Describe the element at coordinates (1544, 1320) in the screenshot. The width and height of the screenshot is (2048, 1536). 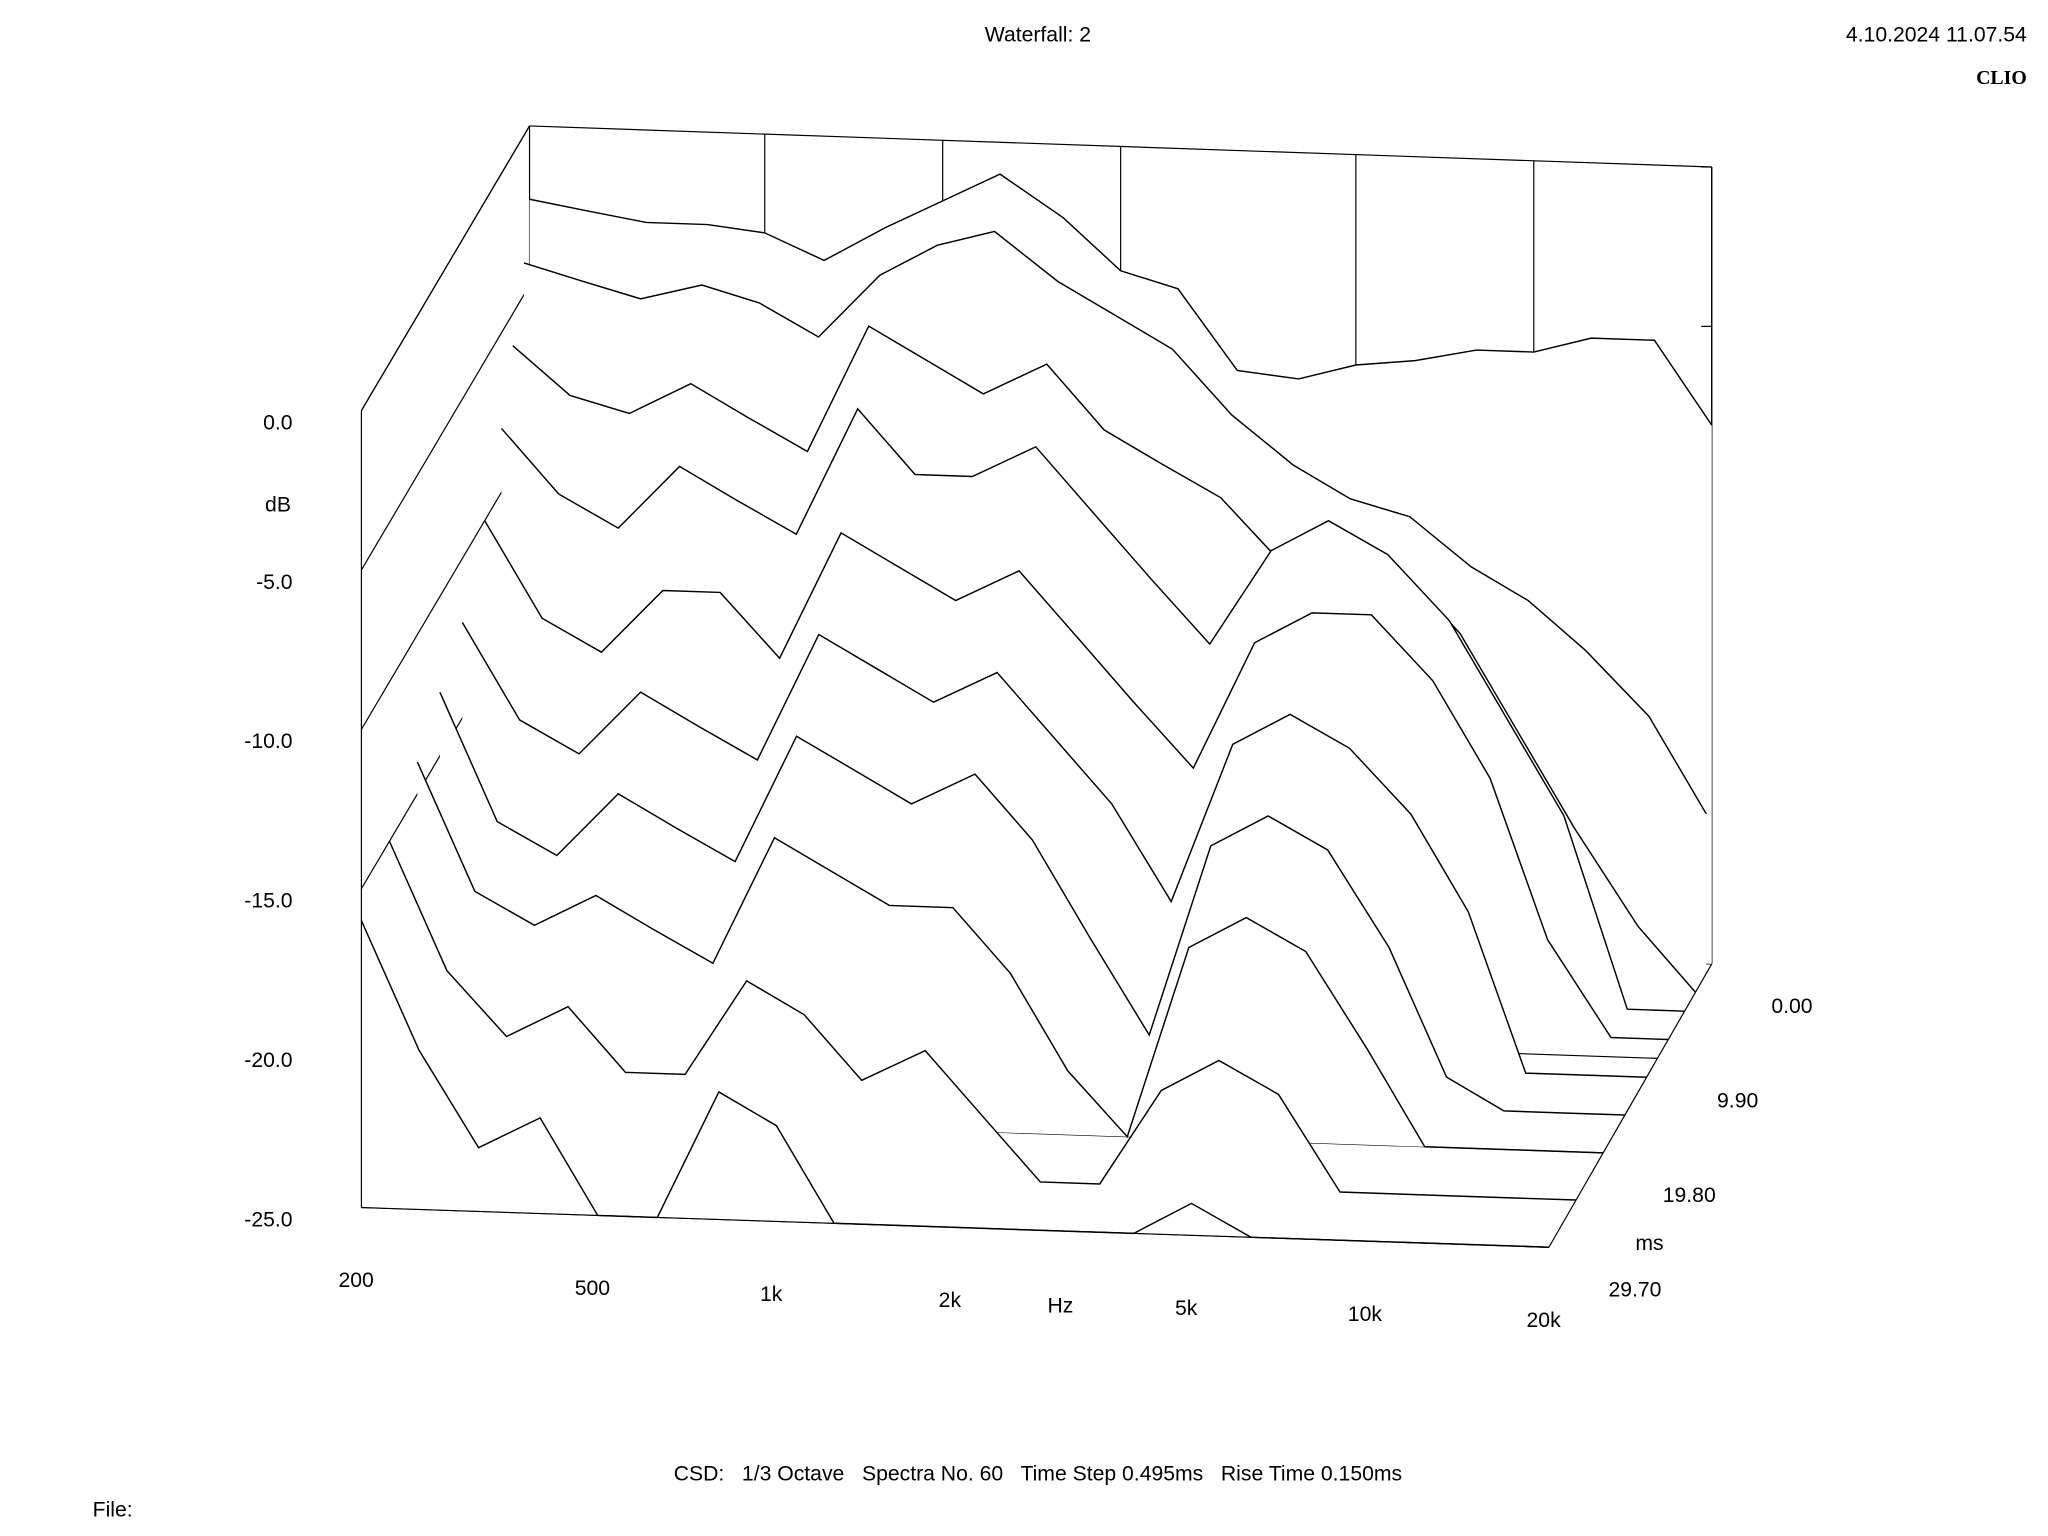
I see `x-tick-label: 20k` at that location.